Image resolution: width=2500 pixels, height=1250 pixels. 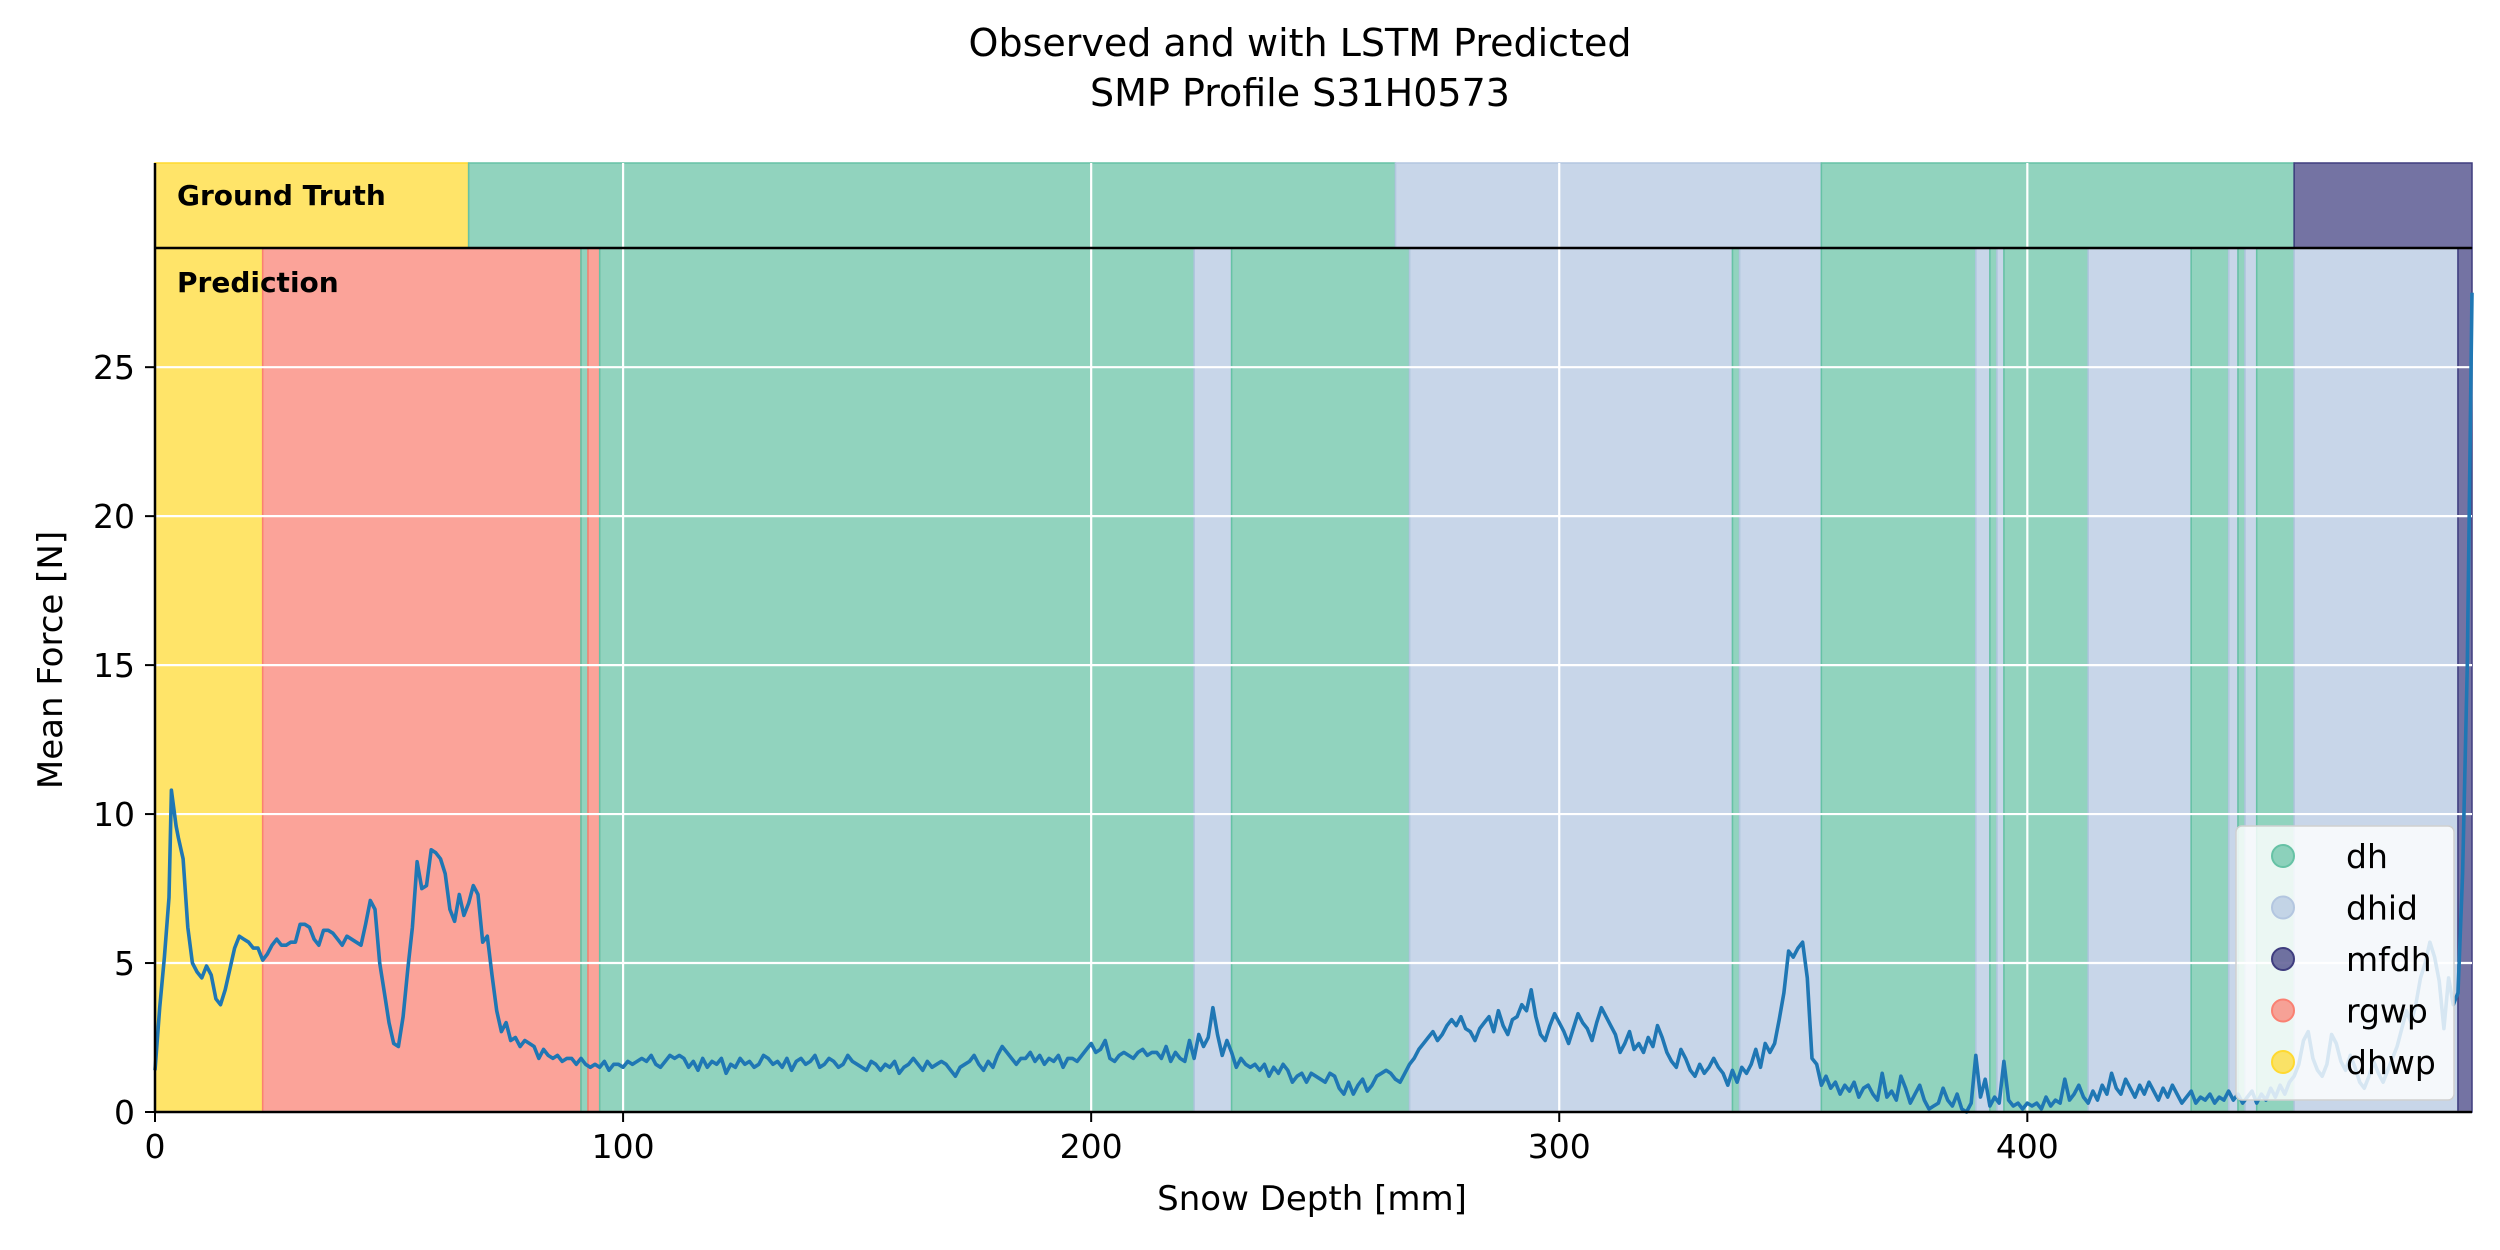 What do you see at coordinates (2383, 205) in the screenshot?
I see `ground-truth-segment-mfdh` at bounding box center [2383, 205].